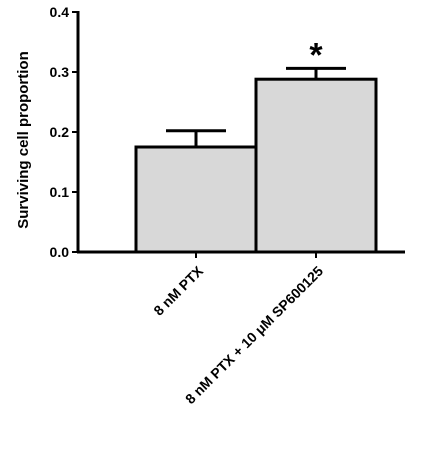  I want to click on significance-marker: *, so click(316, 55).